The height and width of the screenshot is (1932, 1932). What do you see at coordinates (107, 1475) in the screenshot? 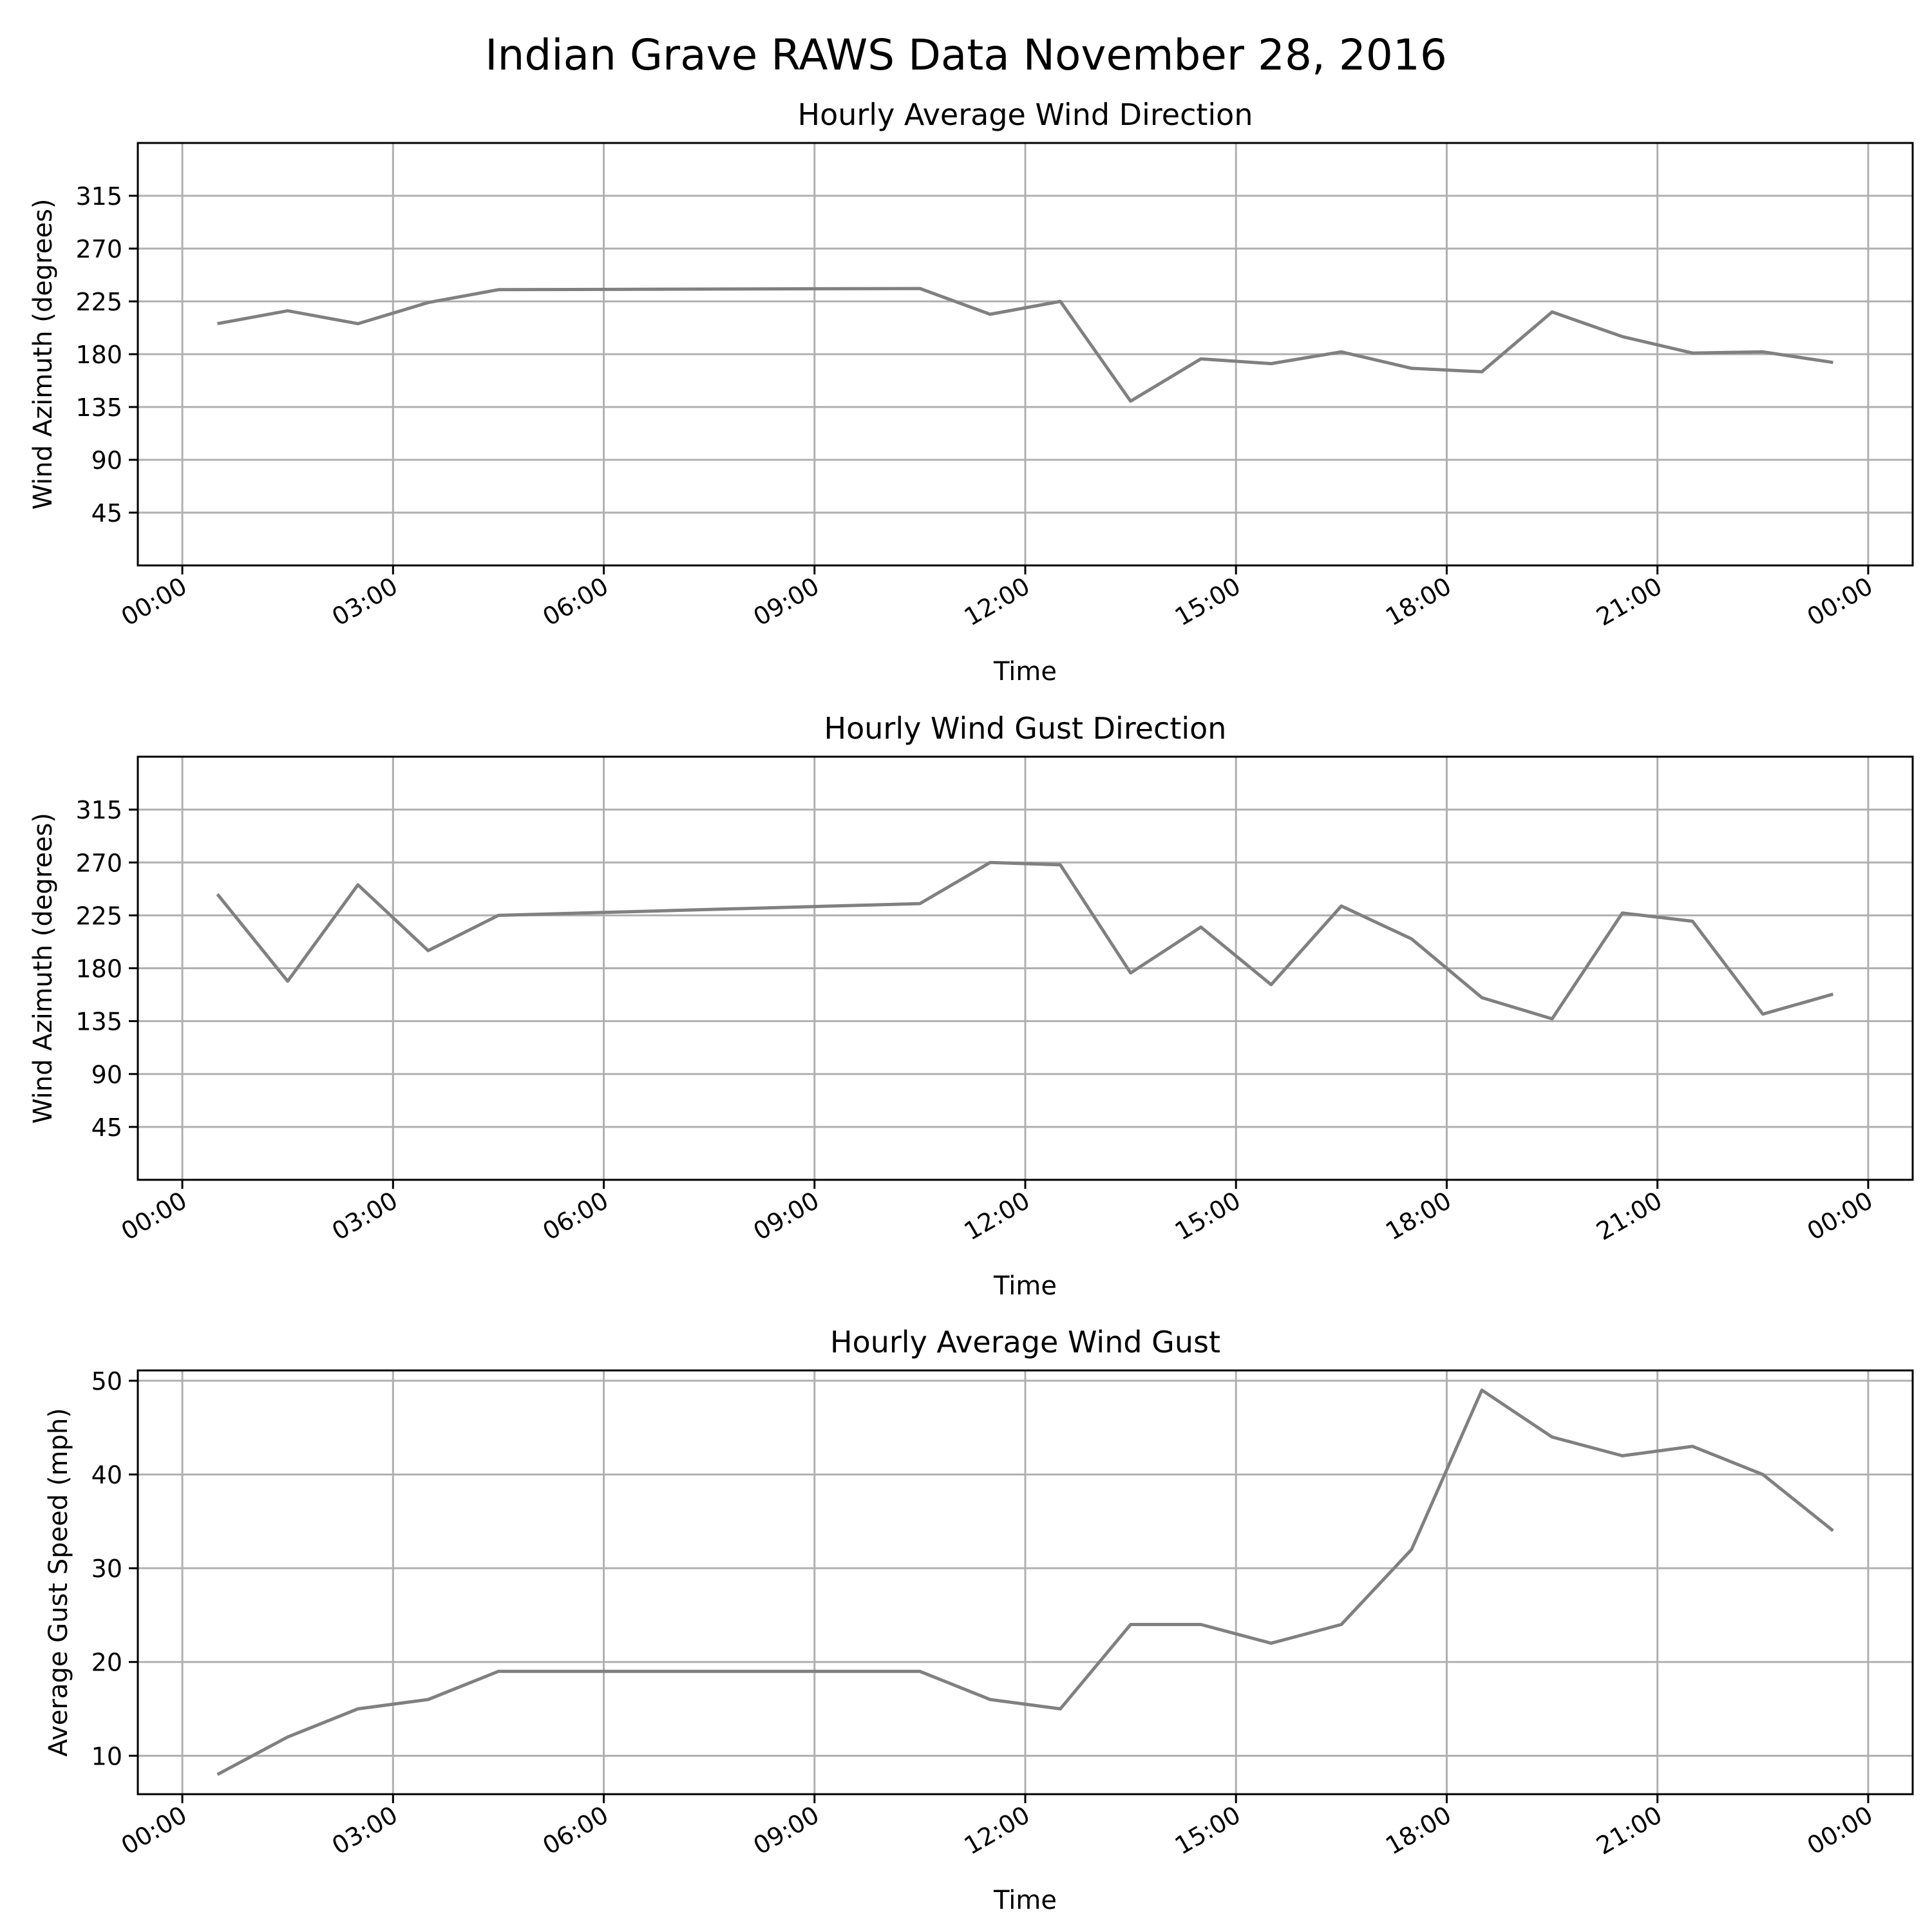
I see `y-tick-label: 40` at bounding box center [107, 1475].